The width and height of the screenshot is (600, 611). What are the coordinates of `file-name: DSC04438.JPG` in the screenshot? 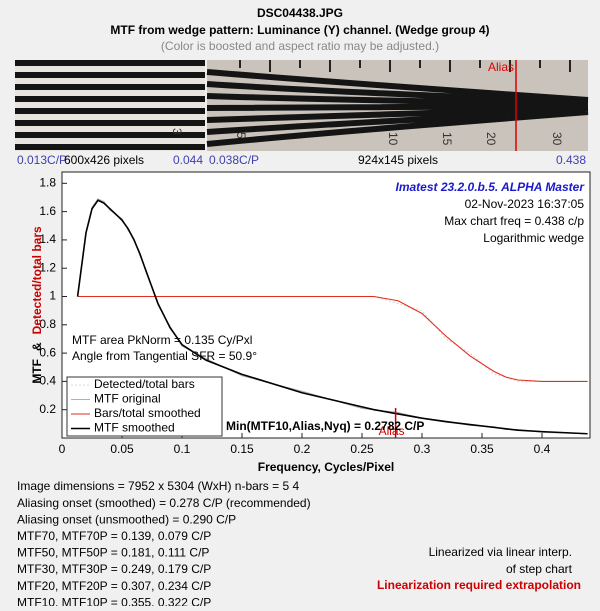 It's located at (300, 13).